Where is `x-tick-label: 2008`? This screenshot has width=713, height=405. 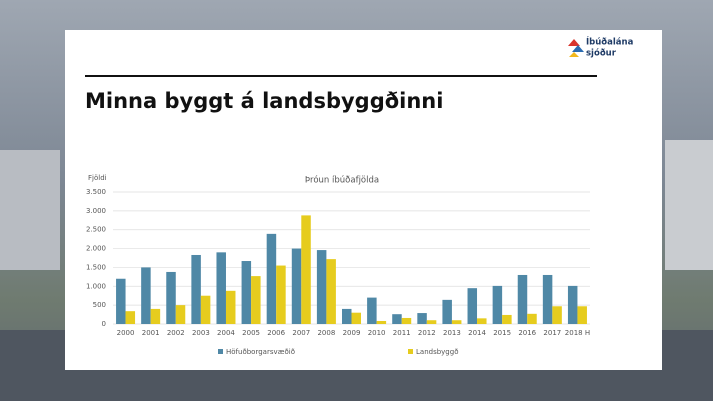 x-tick-label: 2008 is located at coordinates (326, 333).